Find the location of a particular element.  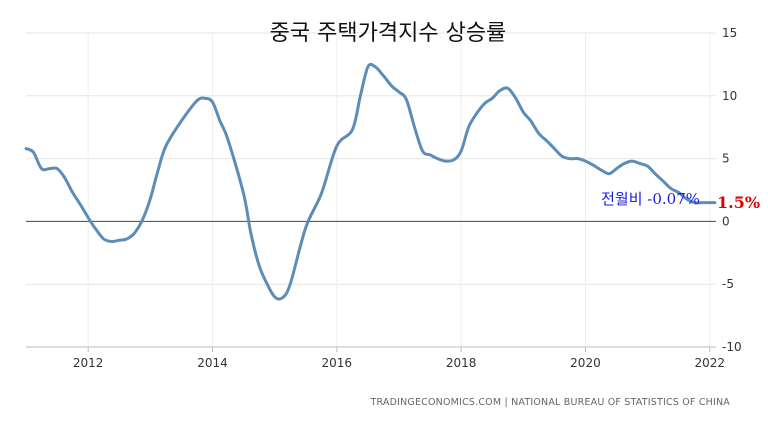

x-tick-label: 2014 is located at coordinates (212, 363).